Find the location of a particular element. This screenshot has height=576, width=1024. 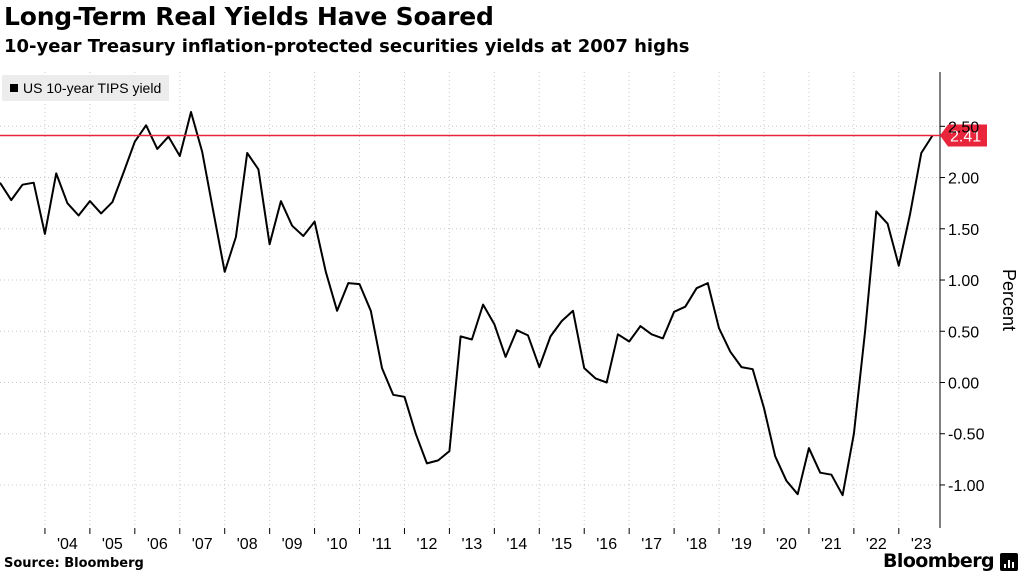

reference-value-label: 2.41 is located at coordinates (965, 137).